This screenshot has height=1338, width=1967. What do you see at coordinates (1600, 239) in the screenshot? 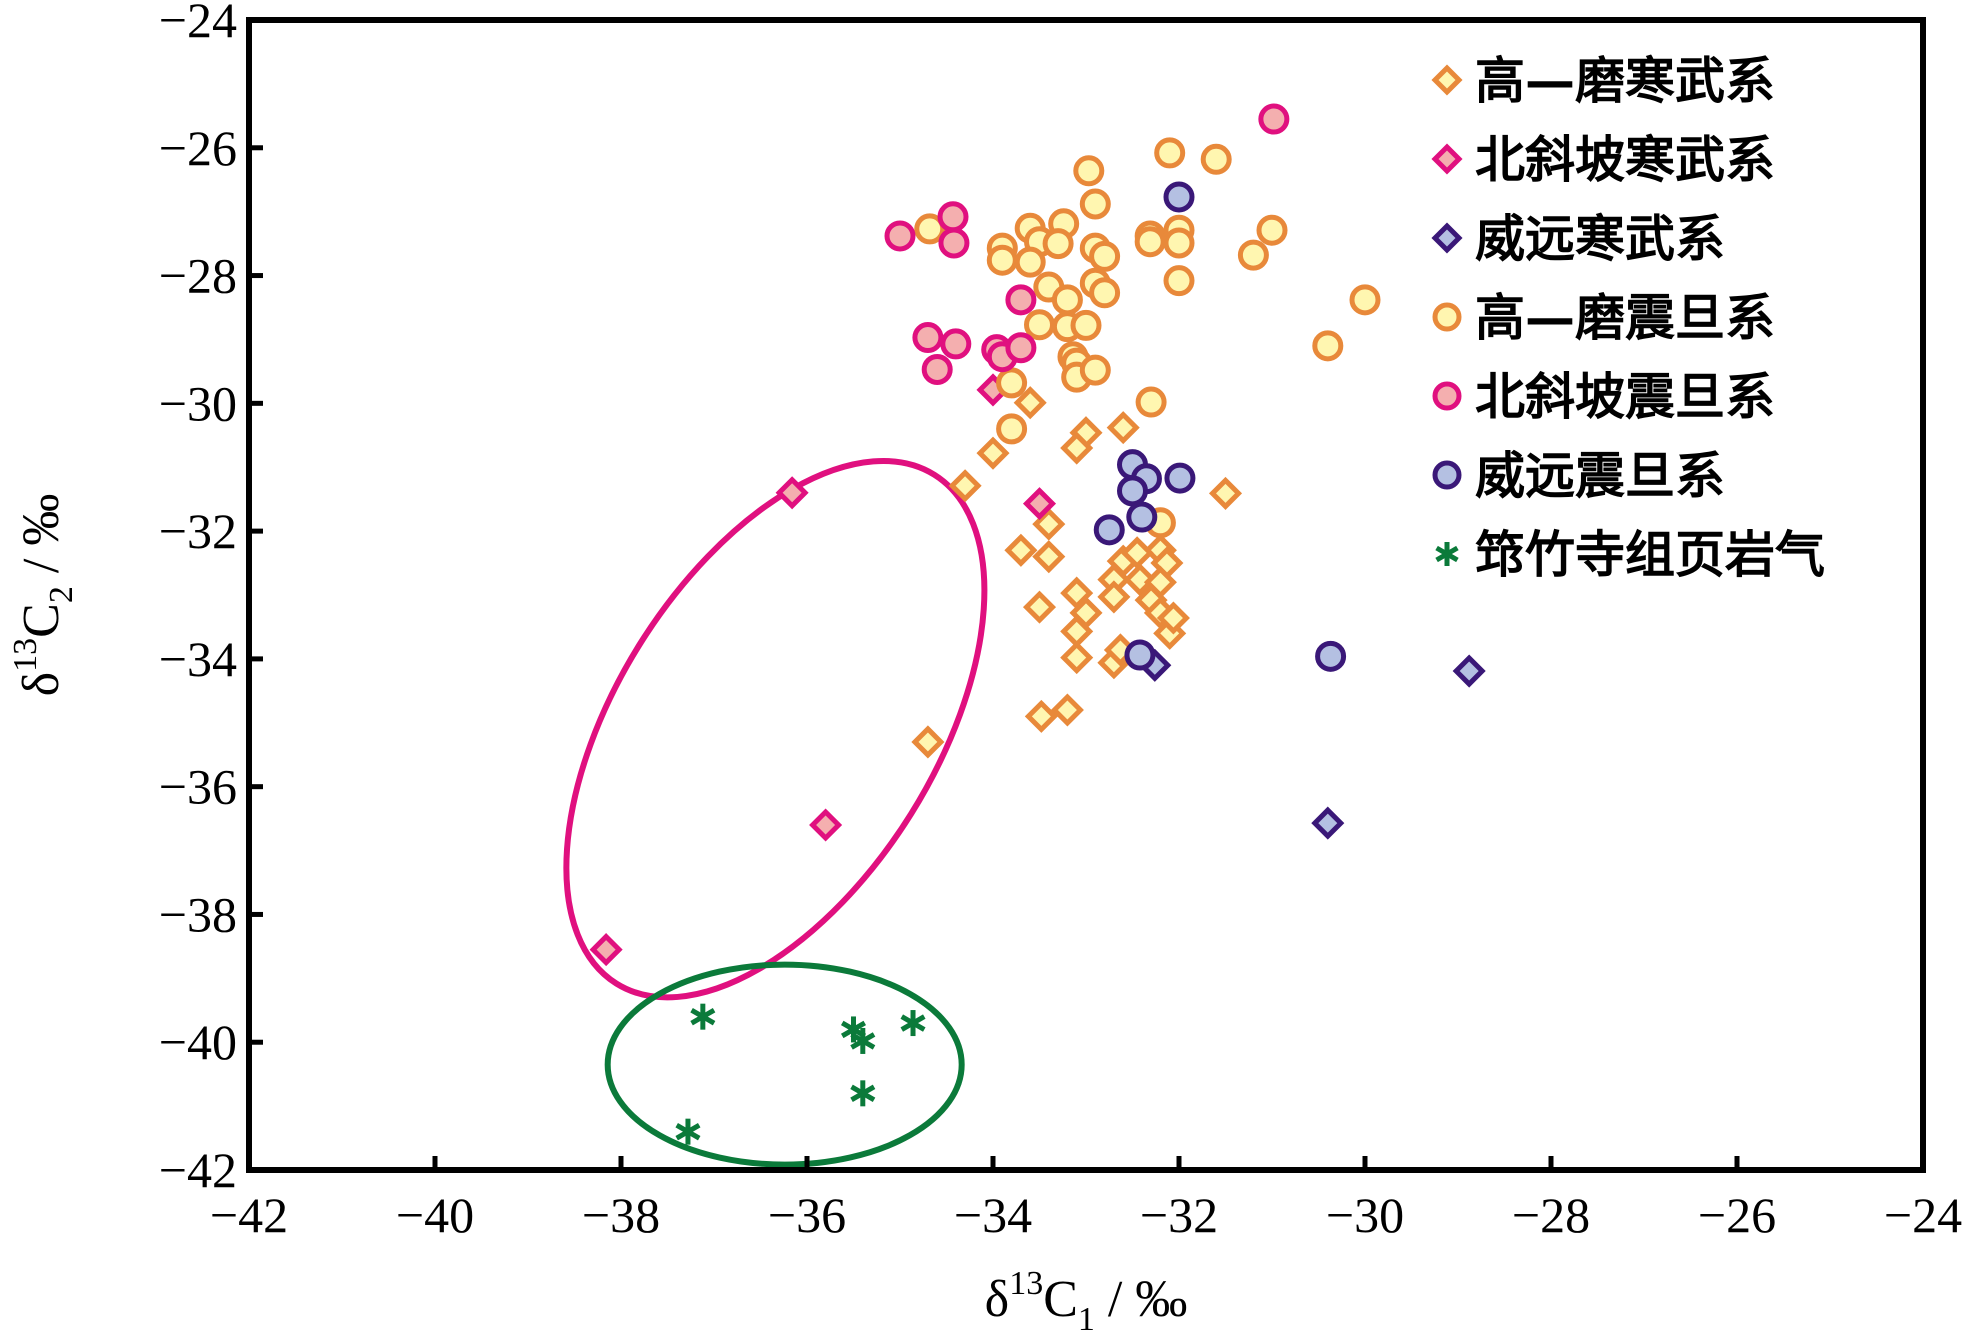
I see `legend-label: 威远寒武系` at bounding box center [1600, 239].